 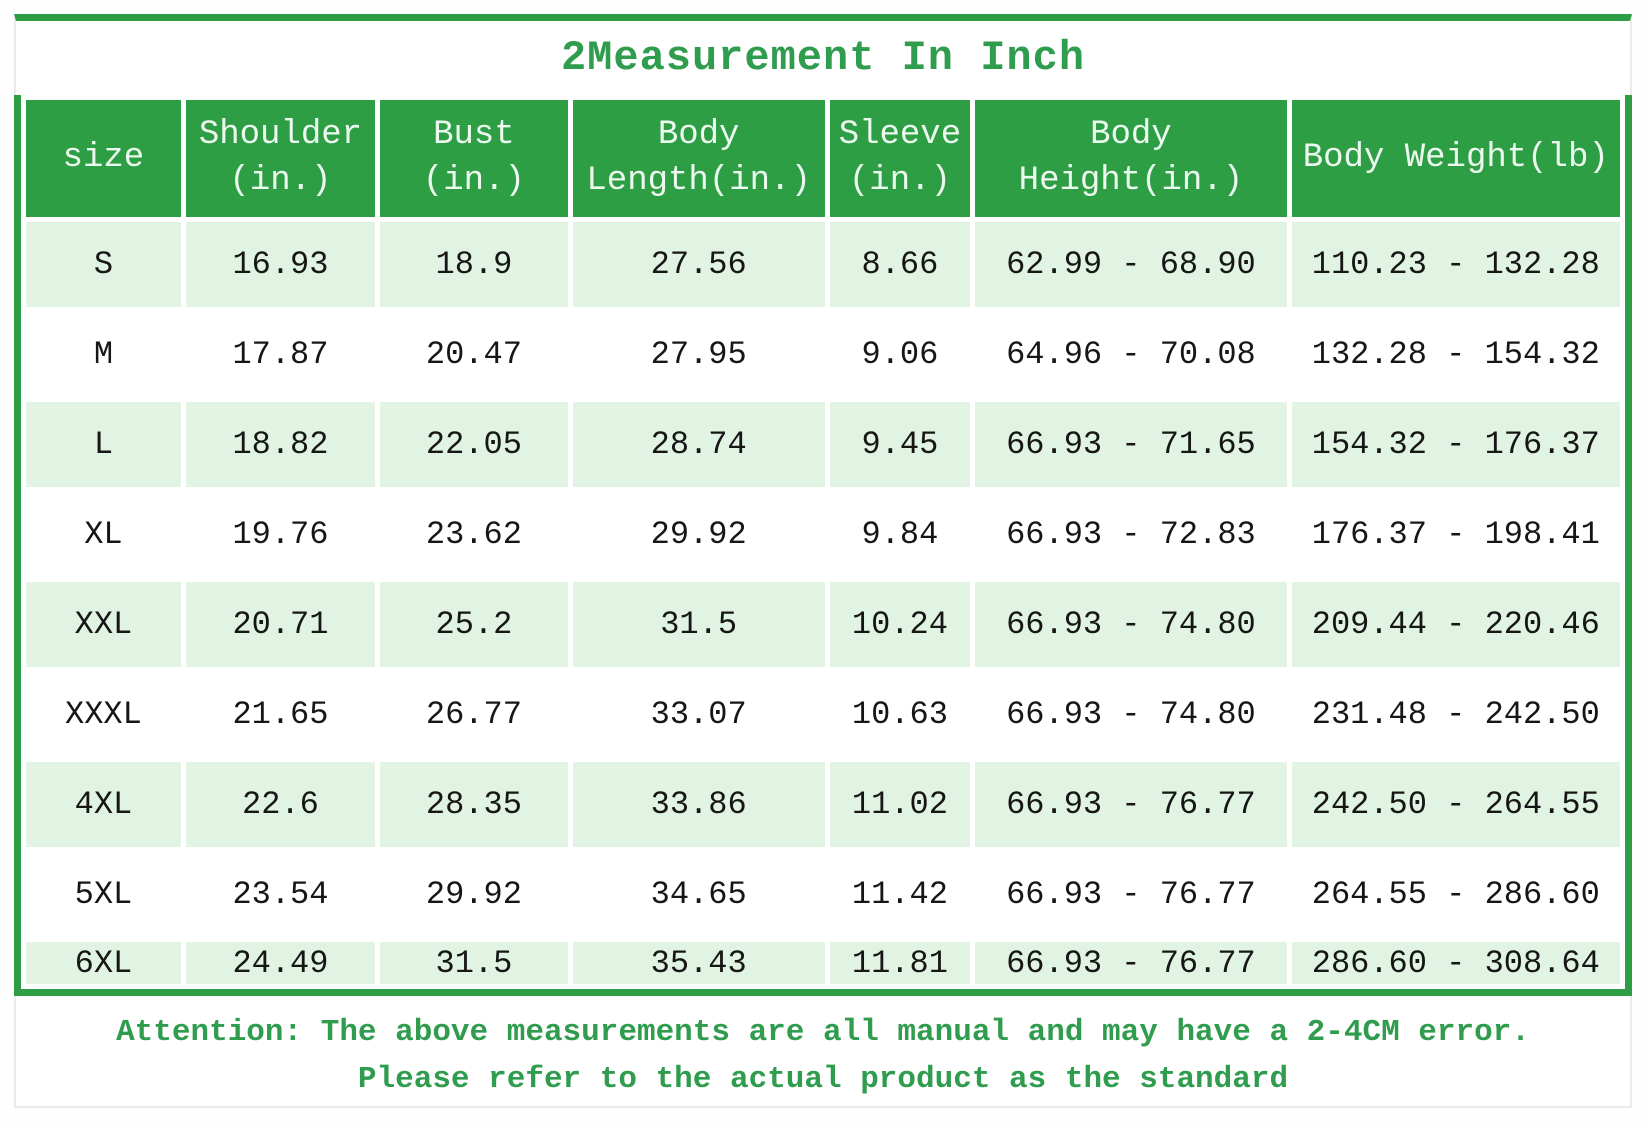 I want to click on column-header: Sleeve (in.), so click(x=900, y=158).